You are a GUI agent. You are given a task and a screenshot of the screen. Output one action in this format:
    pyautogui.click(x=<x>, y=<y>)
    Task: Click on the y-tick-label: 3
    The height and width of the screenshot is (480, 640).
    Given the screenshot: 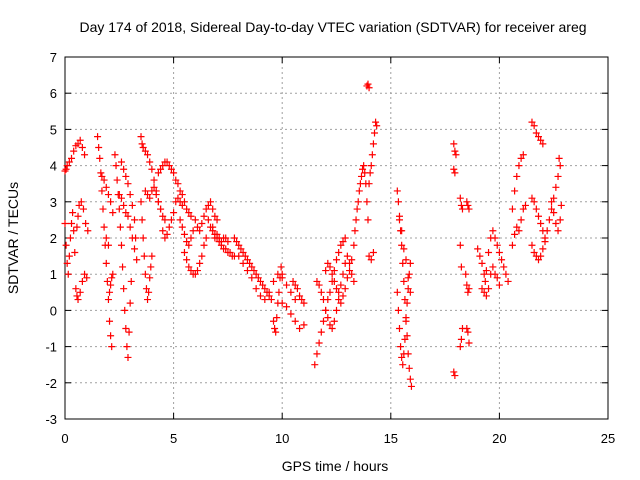 What is the action you would take?
    pyautogui.click(x=53, y=202)
    